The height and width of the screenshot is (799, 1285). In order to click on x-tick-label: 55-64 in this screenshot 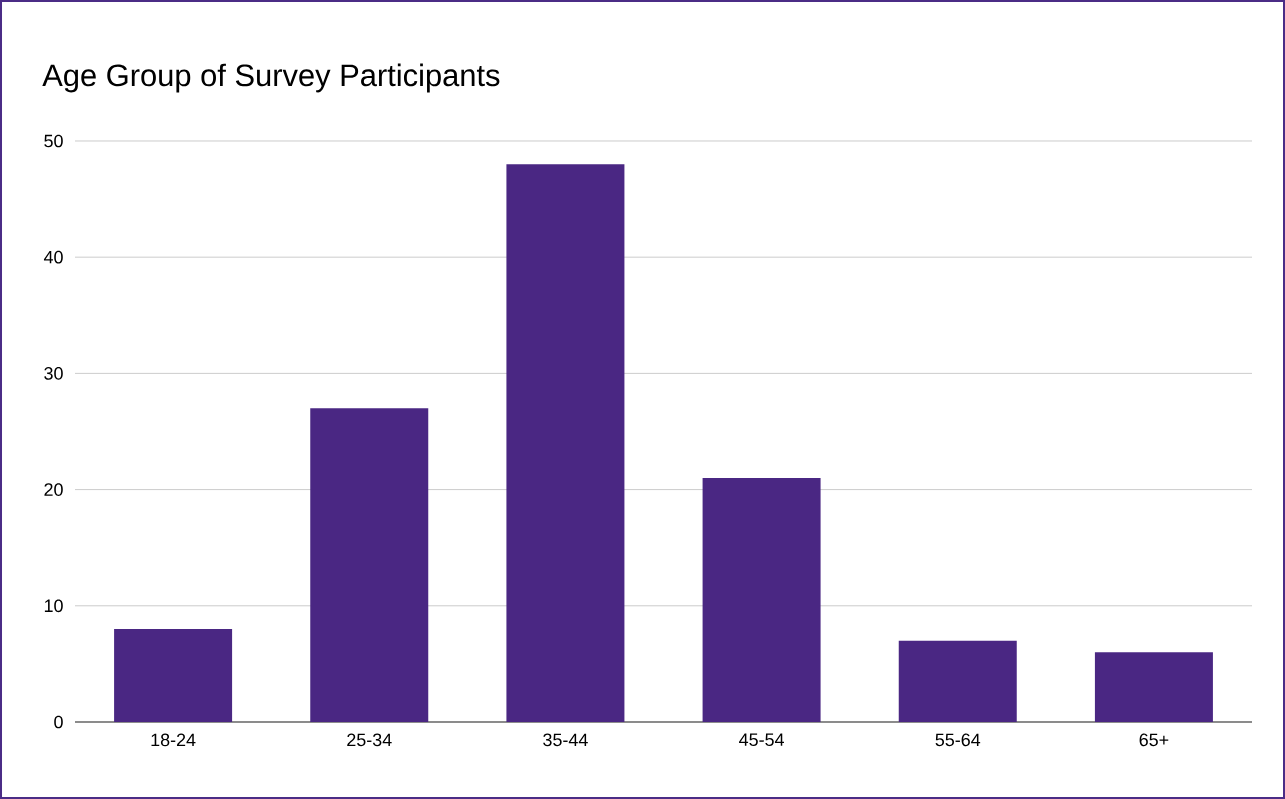, I will do `click(958, 740)`.